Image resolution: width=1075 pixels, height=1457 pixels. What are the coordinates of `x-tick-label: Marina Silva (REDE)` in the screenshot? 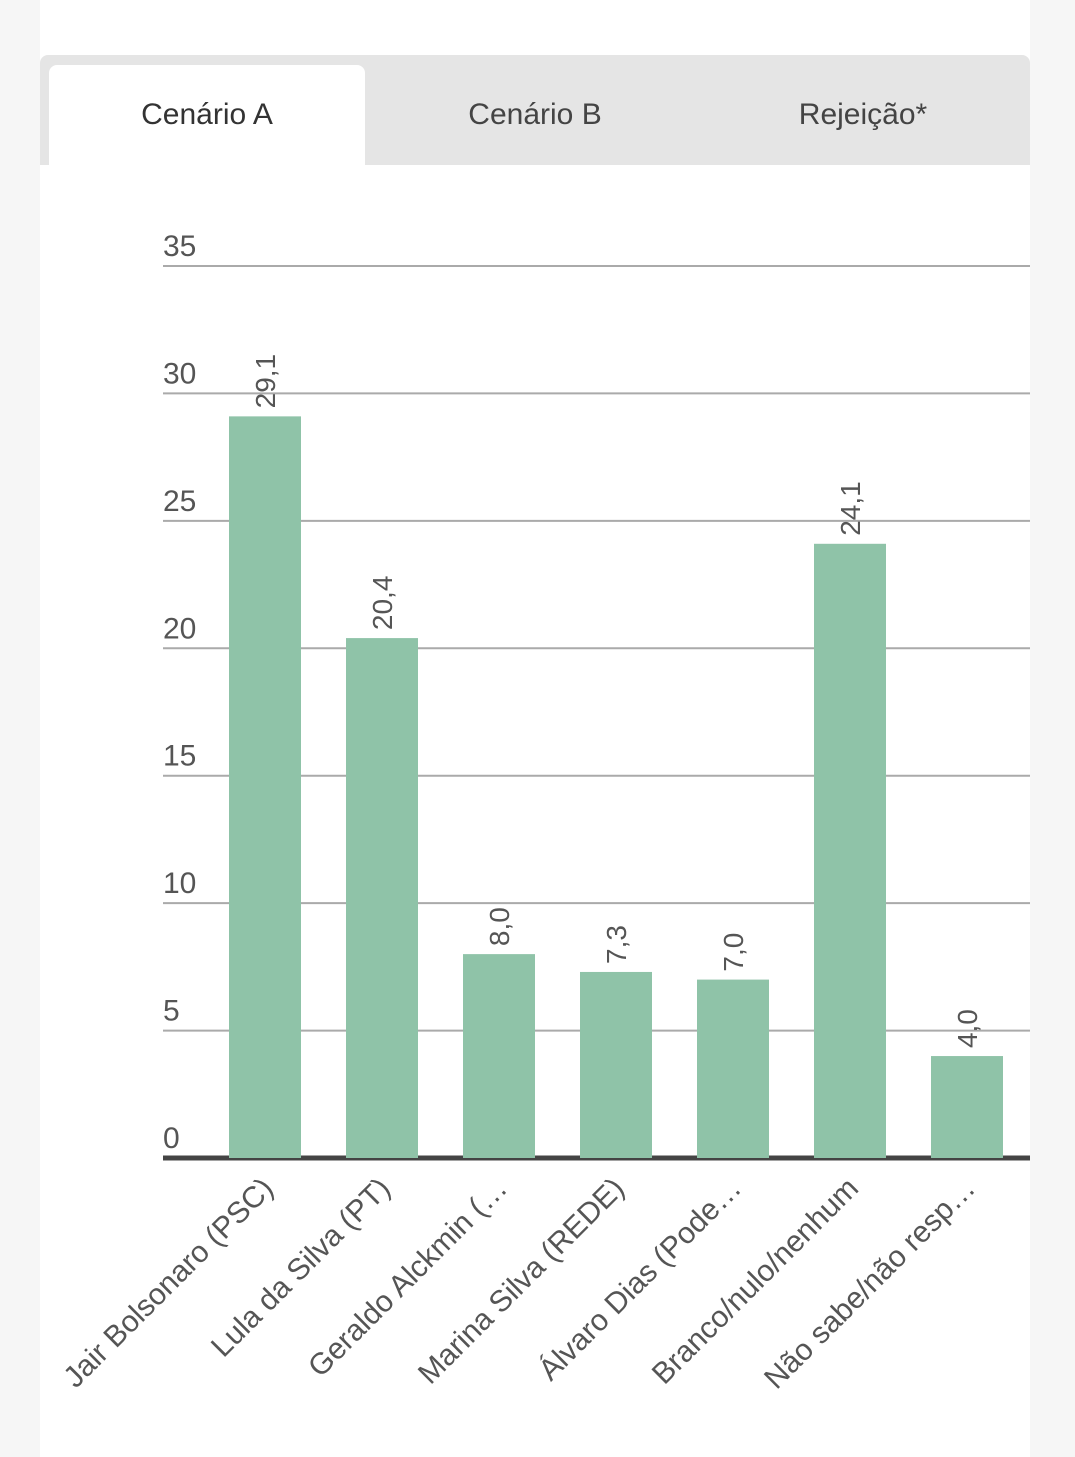 It's located at (521, 1281).